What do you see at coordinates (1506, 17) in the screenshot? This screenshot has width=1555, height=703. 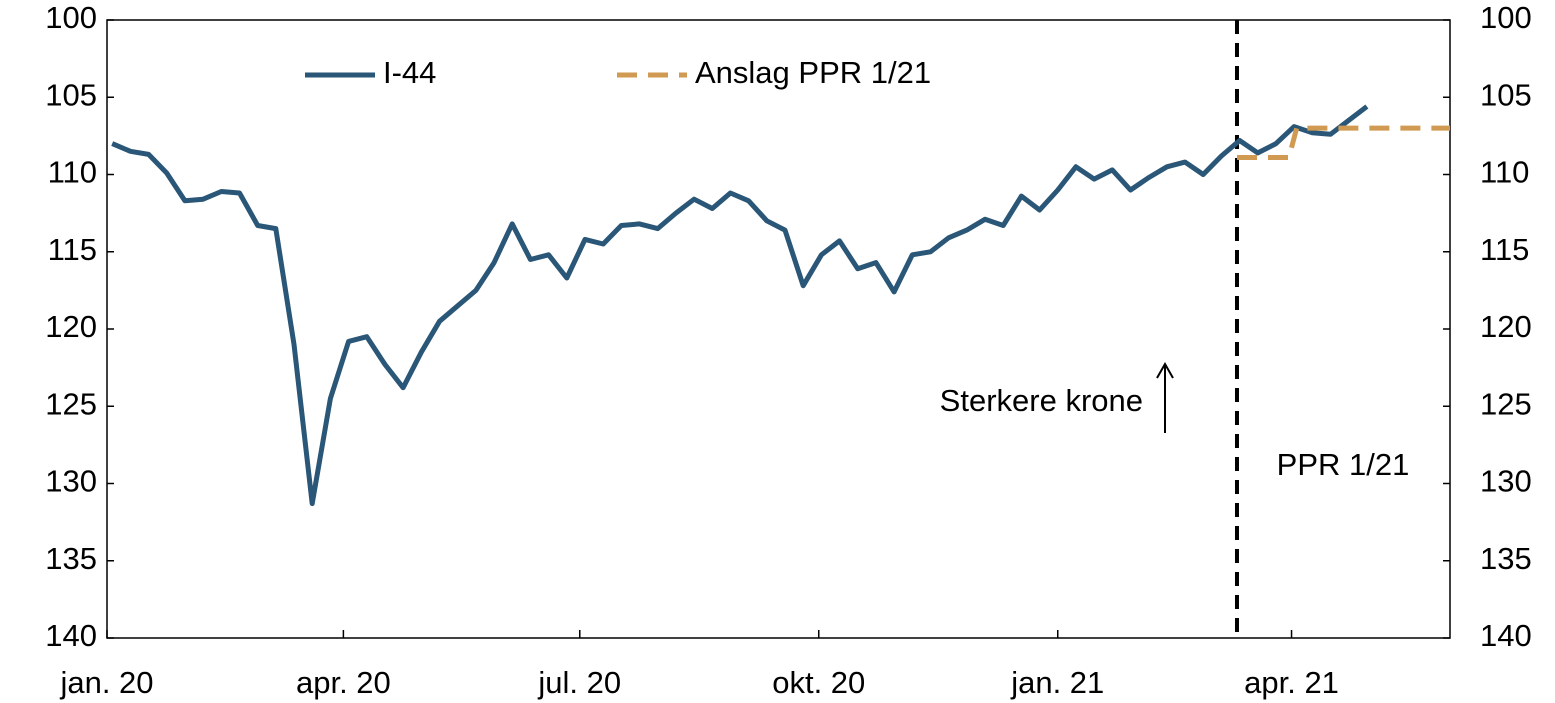 I see `y2-tick-label: 100` at bounding box center [1506, 17].